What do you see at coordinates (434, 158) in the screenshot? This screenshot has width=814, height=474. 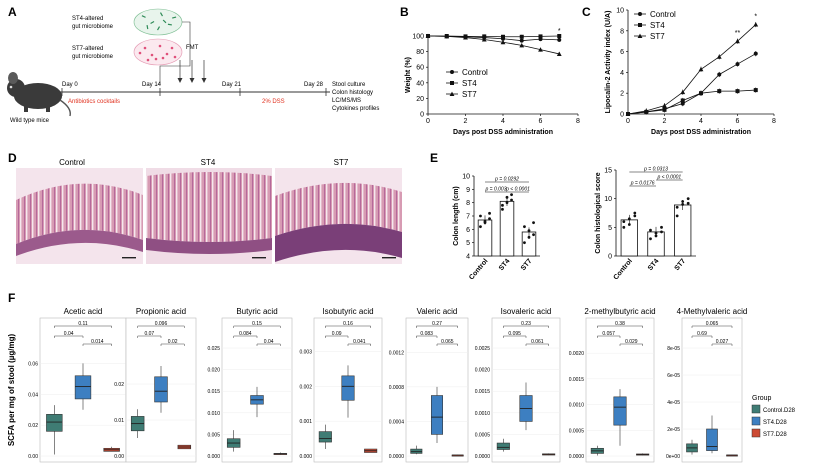 I see `panel-letter-e: E` at bounding box center [434, 158].